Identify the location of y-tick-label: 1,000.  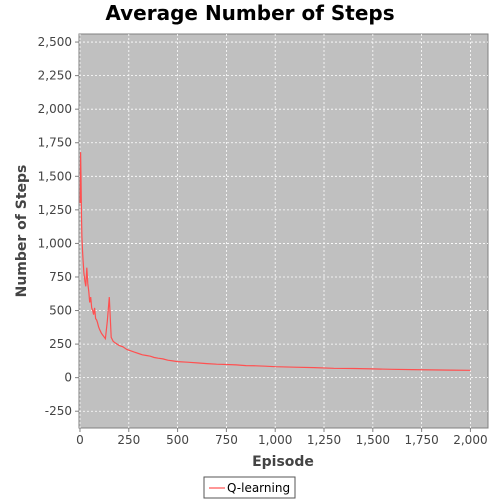
(55, 243).